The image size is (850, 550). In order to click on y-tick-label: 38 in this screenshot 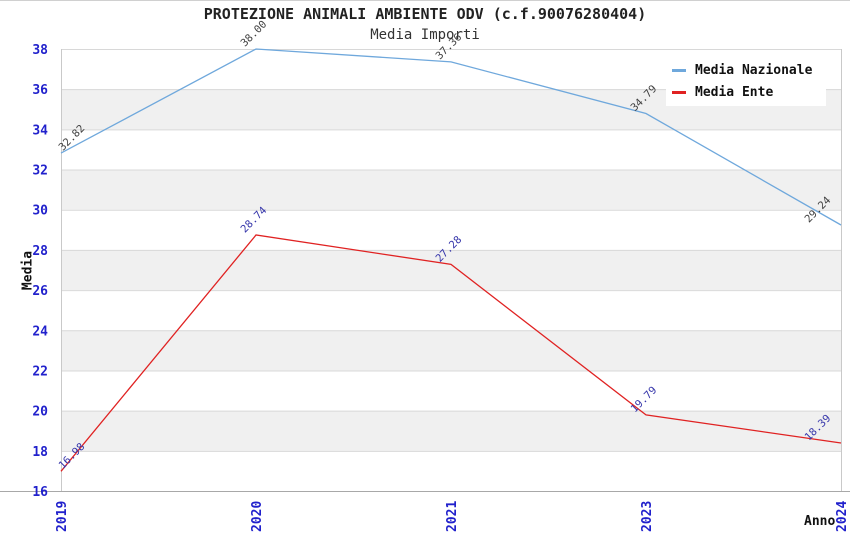, I will do `click(40, 50)`.